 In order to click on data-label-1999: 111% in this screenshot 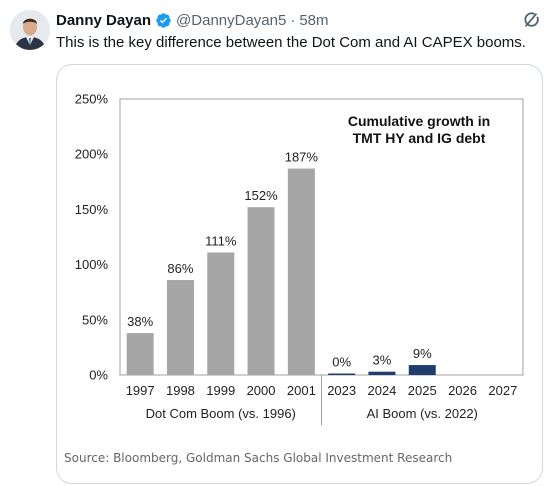, I will do `click(221, 240)`.